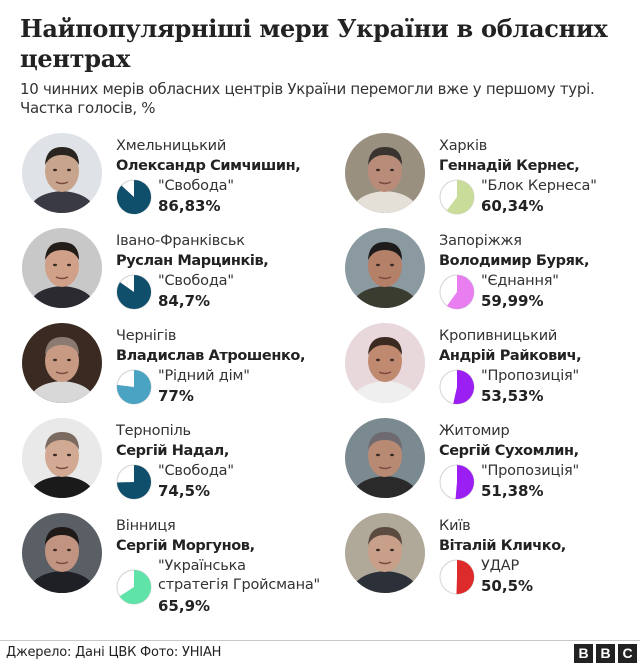 This screenshot has height=672, width=640. Describe the element at coordinates (184, 301) in the screenshot. I see `vote-percent: 84,7%` at that location.